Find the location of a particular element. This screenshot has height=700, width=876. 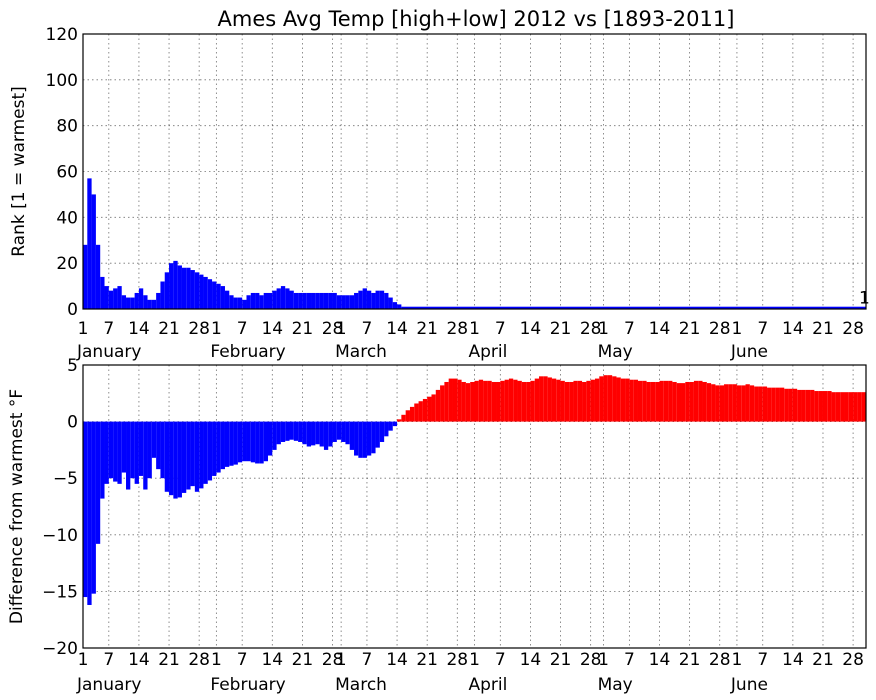

rank-xtick-28: 21 is located at coordinates (823, 329).